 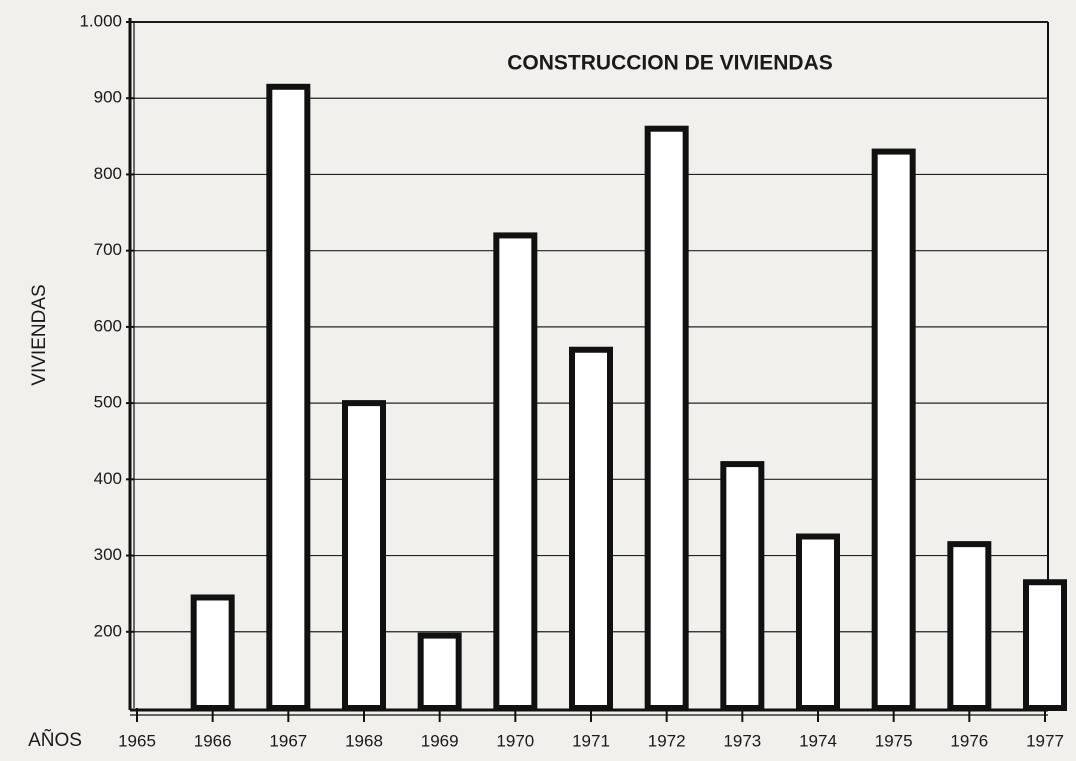 What do you see at coordinates (108, 478) in the screenshot?
I see `y-tick-label: 400` at bounding box center [108, 478].